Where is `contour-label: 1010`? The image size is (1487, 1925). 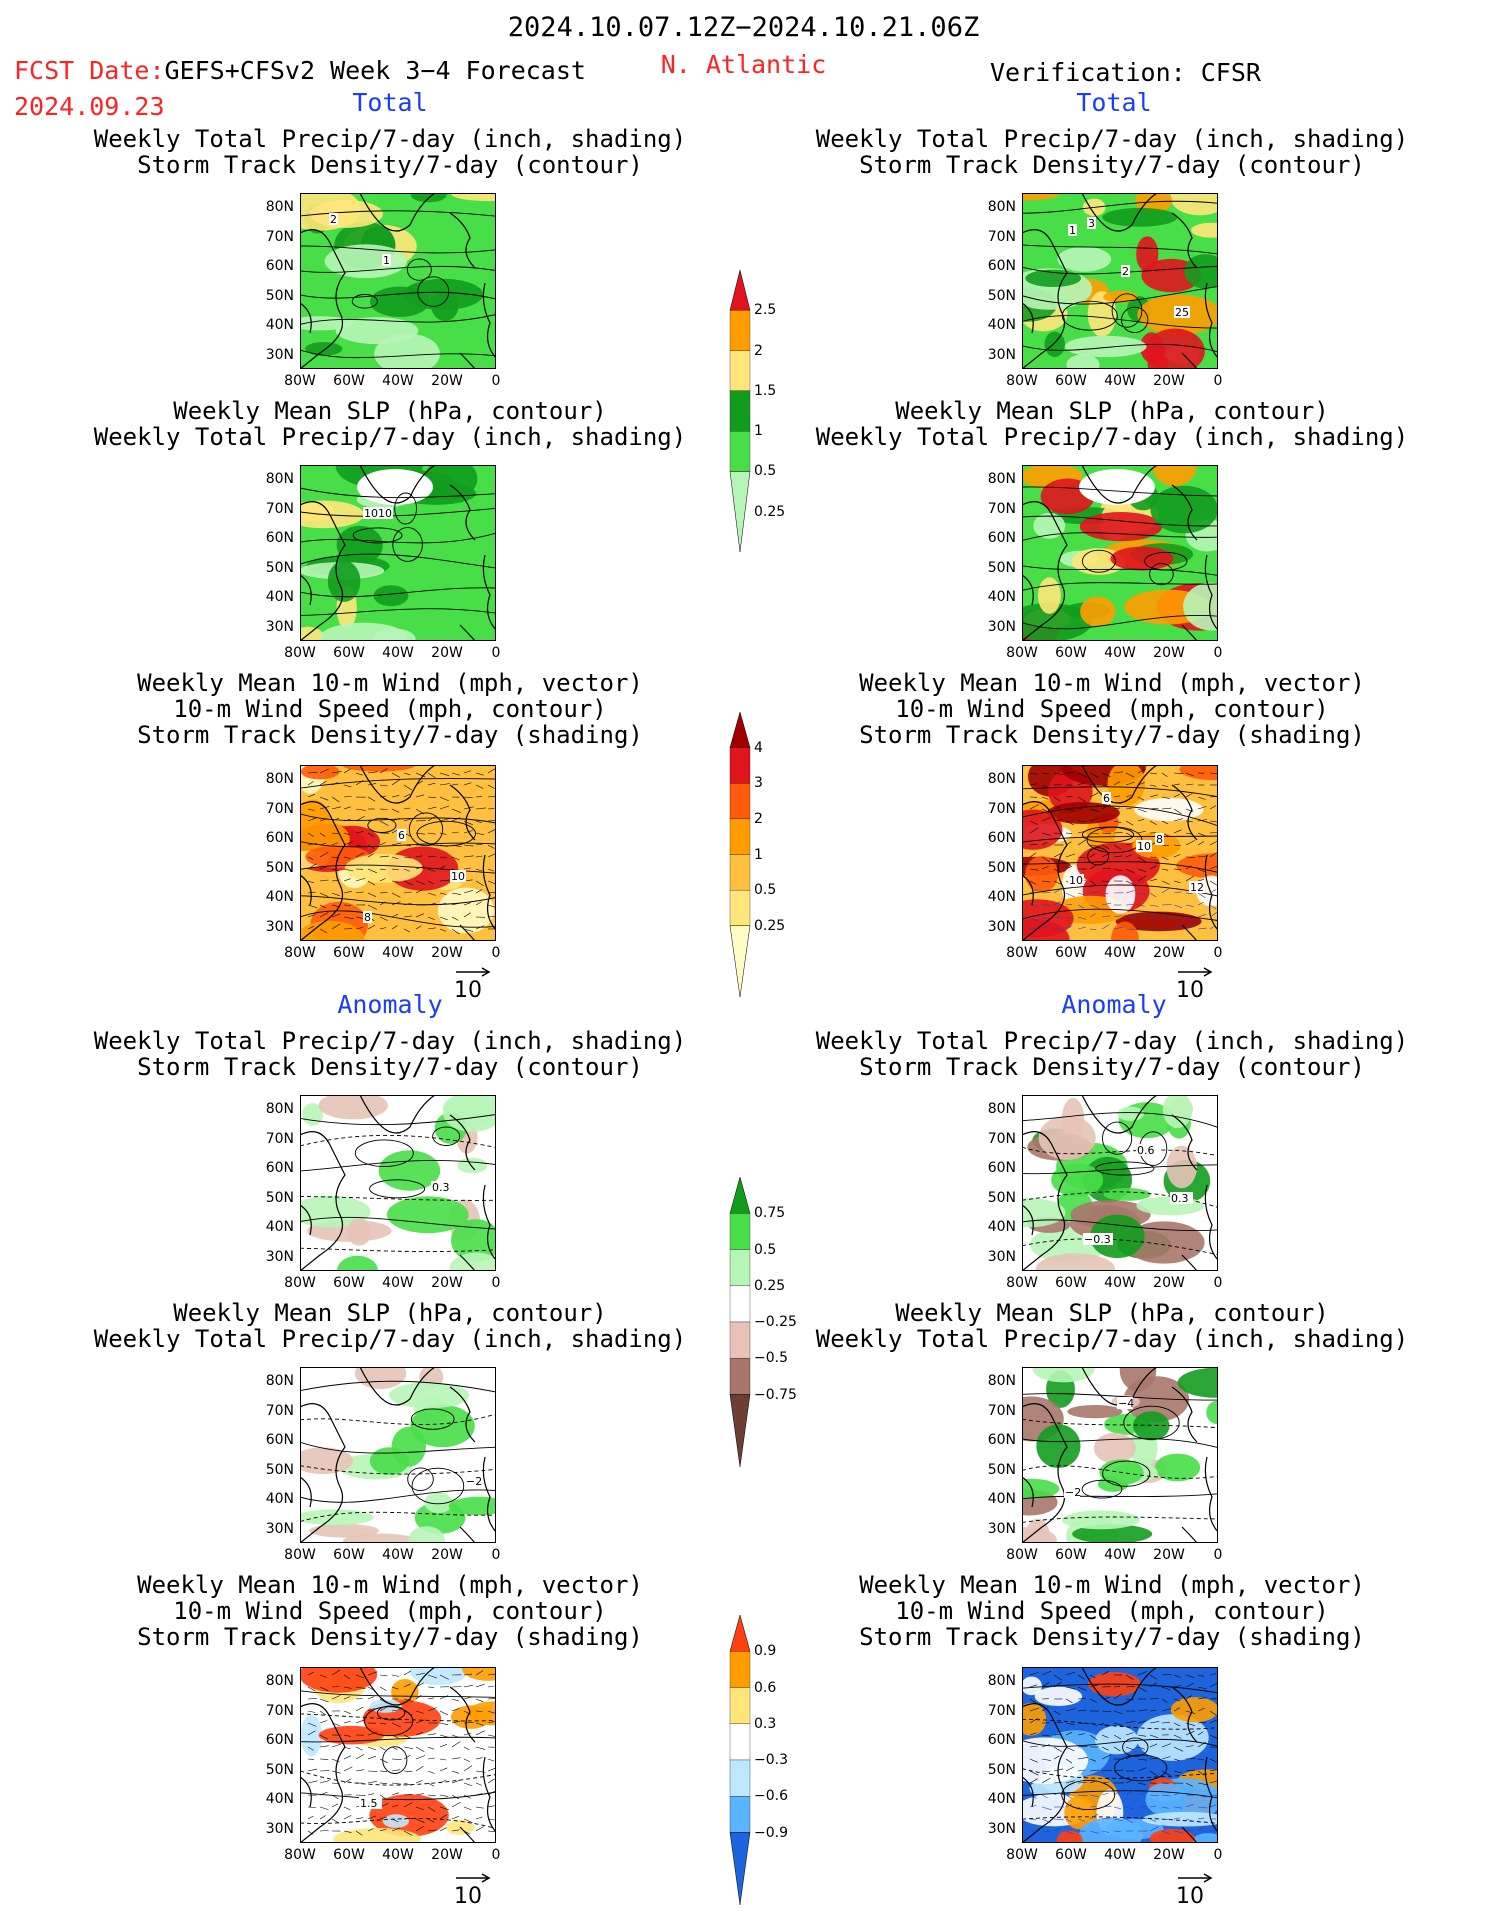
contour-label: 1010 is located at coordinates (378, 513).